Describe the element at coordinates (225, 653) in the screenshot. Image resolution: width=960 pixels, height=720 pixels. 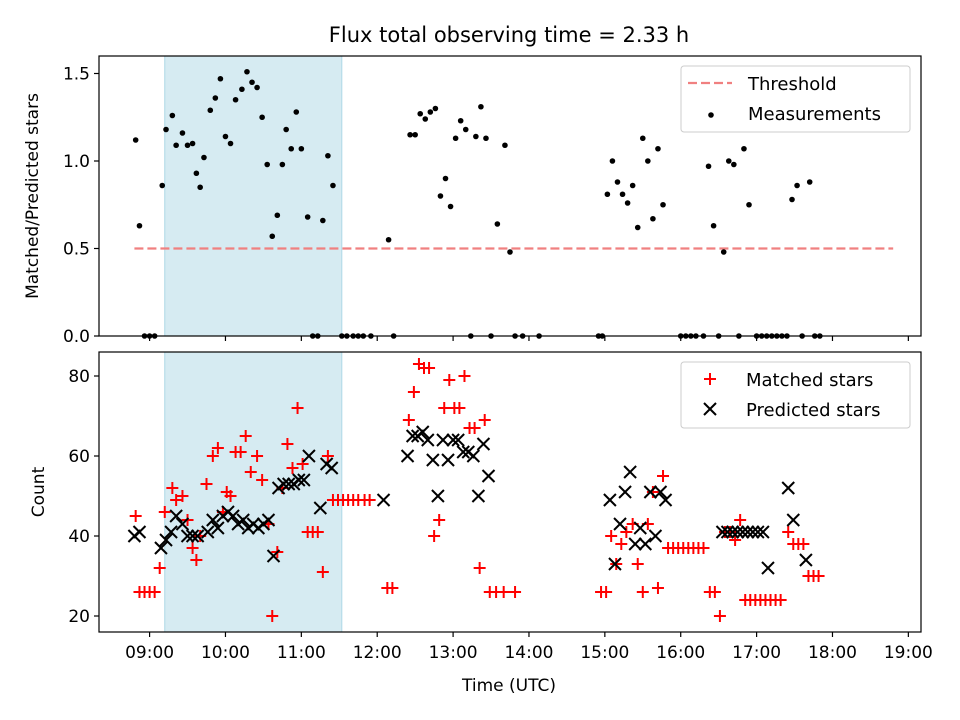
I see `count-x-tick-label: 10:00` at that location.